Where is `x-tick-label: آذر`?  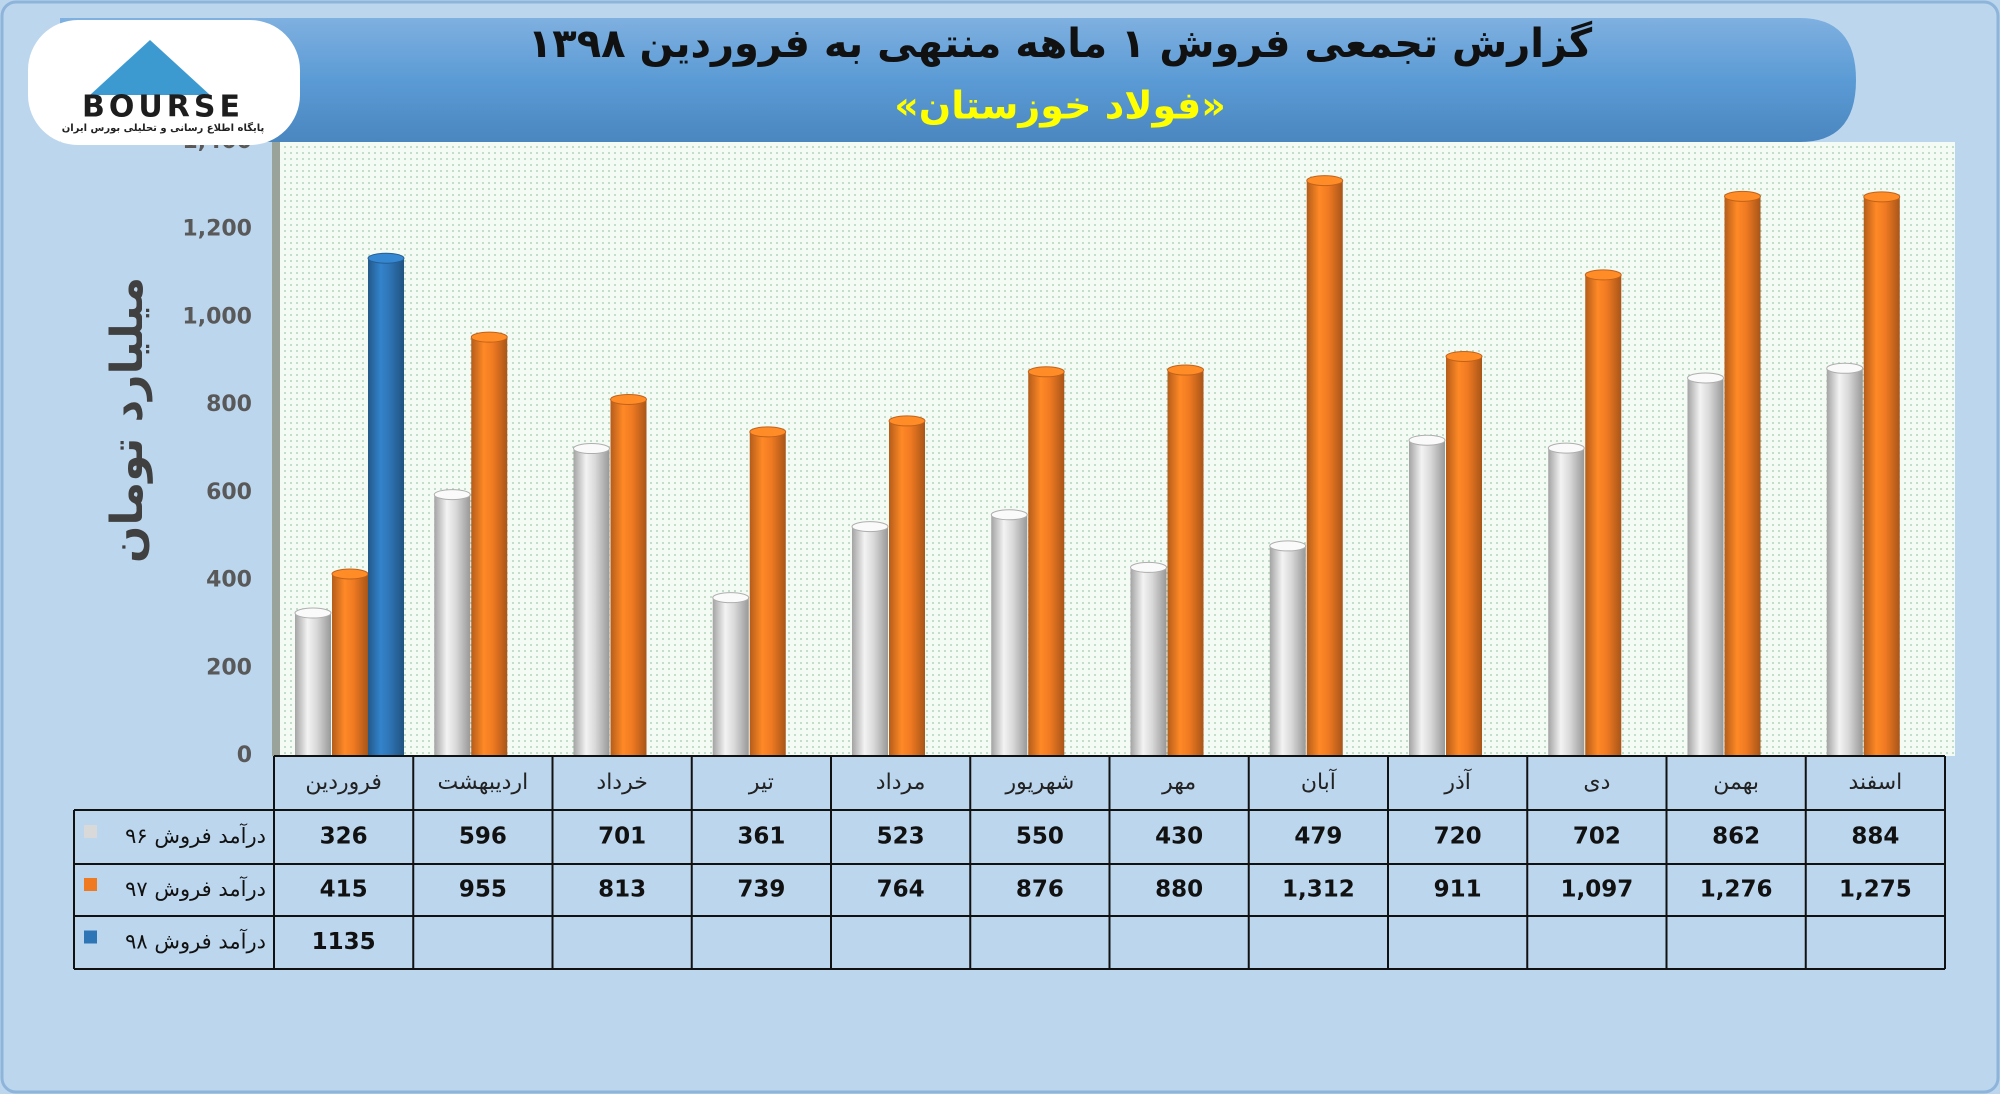 x-tick-label: آذر is located at coordinates (1457, 781).